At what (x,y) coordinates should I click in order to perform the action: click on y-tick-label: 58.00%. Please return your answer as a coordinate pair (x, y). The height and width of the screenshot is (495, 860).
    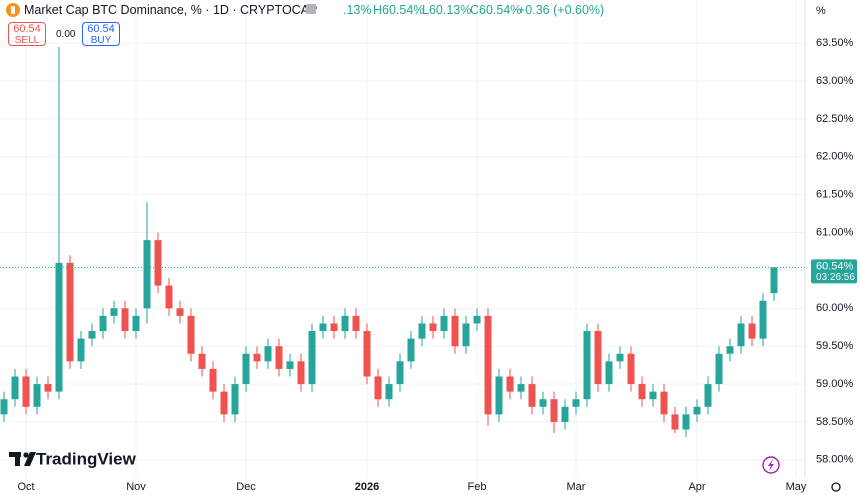
    Looking at the image, I should click on (835, 460).